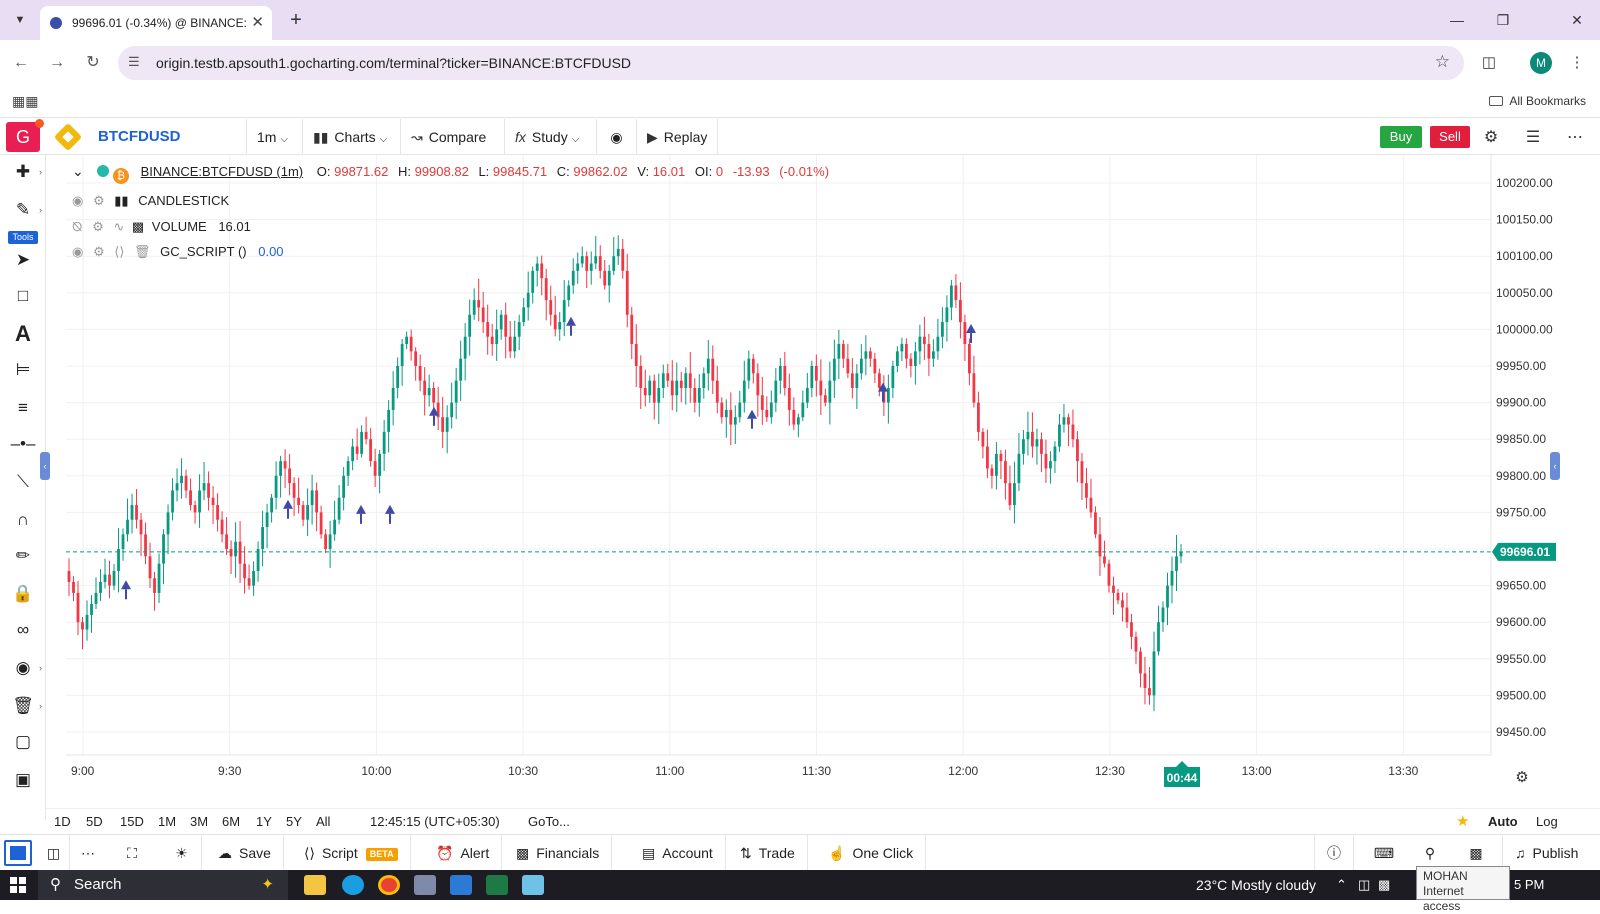 The width and height of the screenshot is (1600, 914). Describe the element at coordinates (20, 20) in the screenshot. I see `tab-search-chevron-icon: ▼` at that location.